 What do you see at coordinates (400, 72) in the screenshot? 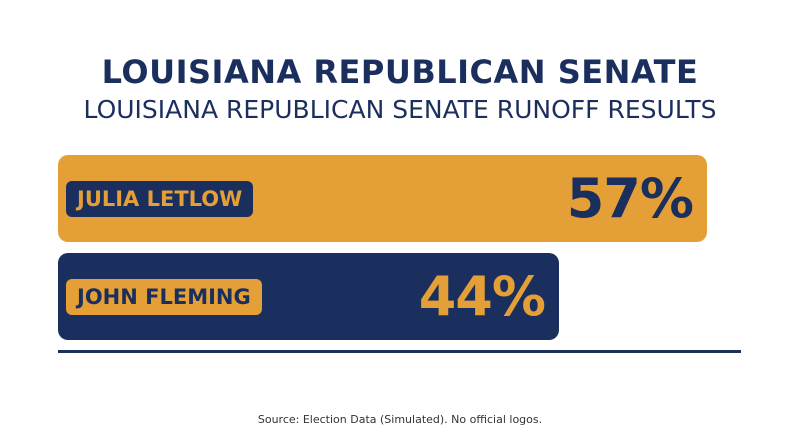
I see `chart-title: LOUISIANA REPUBLICAN SENATE` at bounding box center [400, 72].